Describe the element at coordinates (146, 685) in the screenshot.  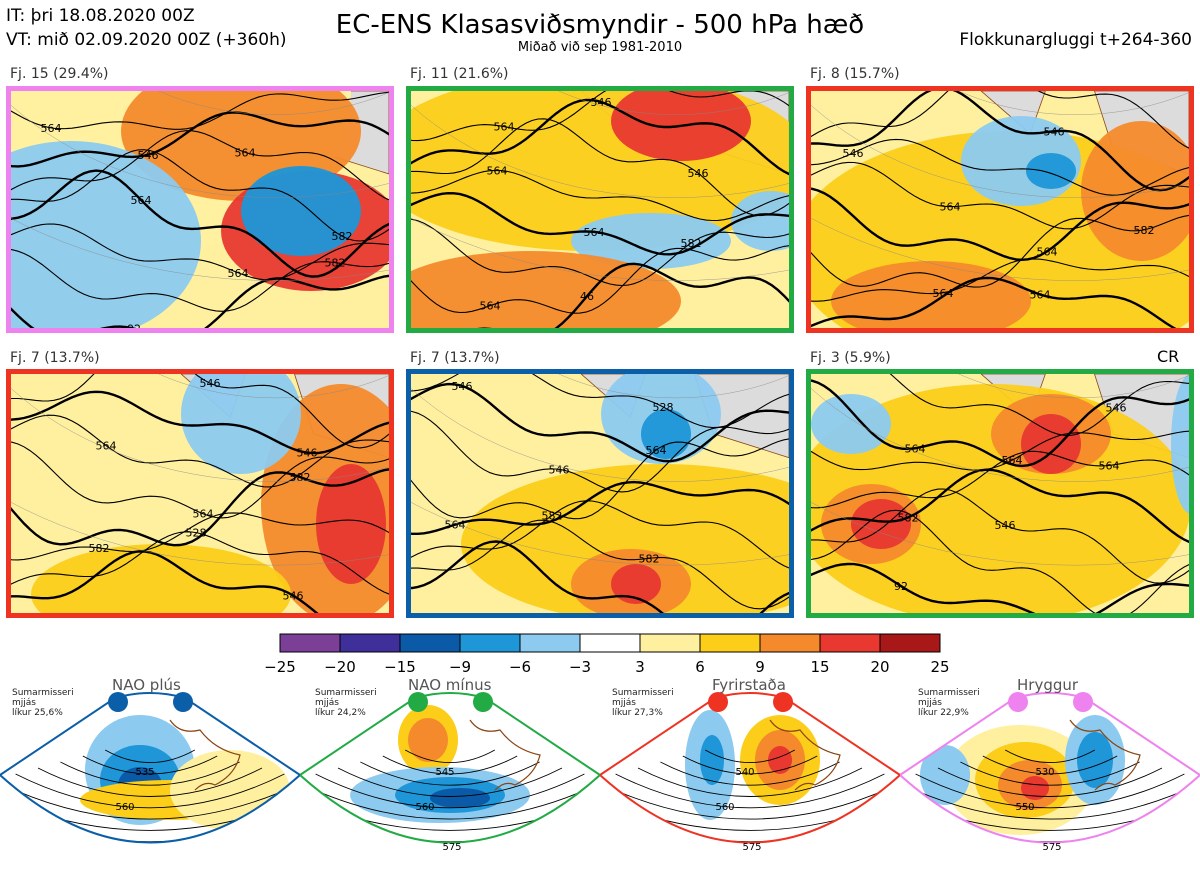
I see `regime-name: NAO plús` at that location.